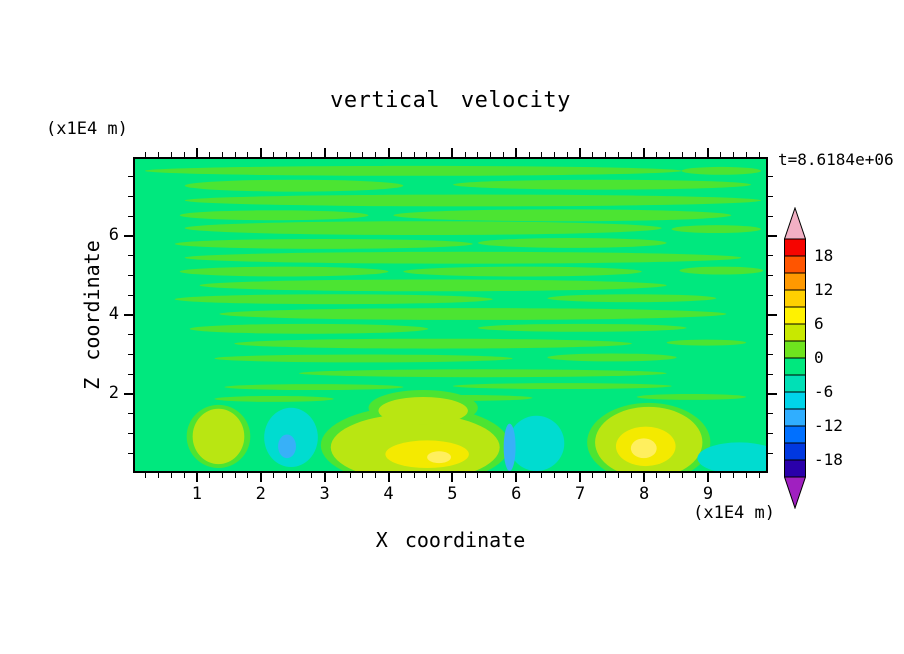 The image size is (904, 654). What do you see at coordinates (388, 494) in the screenshot?
I see `x-tick-label: 4` at bounding box center [388, 494].